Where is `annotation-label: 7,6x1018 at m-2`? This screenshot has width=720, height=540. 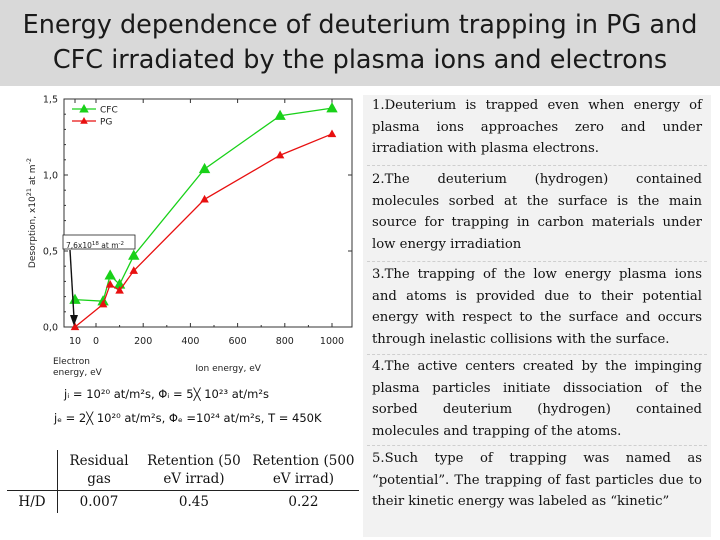
annotation-label: 7,6x1018 at m-2 is located at coordinates (95, 245).